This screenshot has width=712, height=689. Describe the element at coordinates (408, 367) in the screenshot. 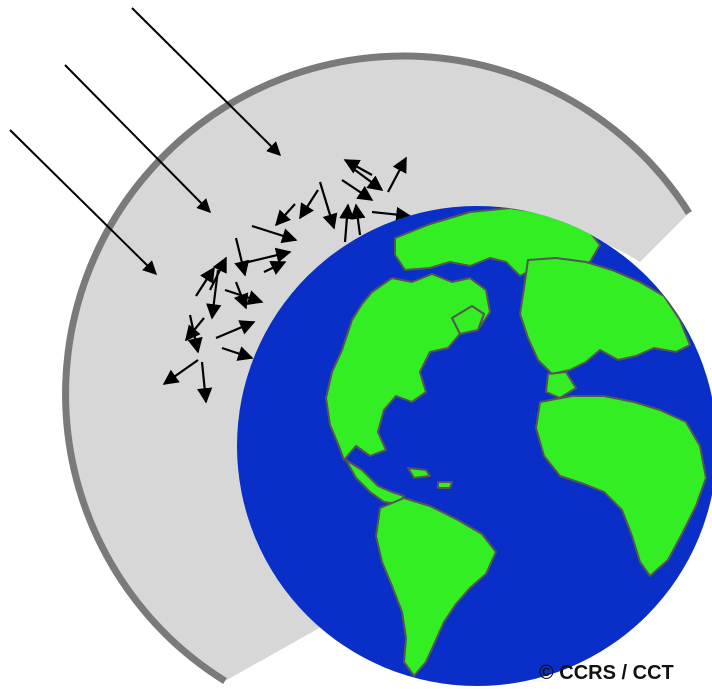

I see `land-north-america` at that location.